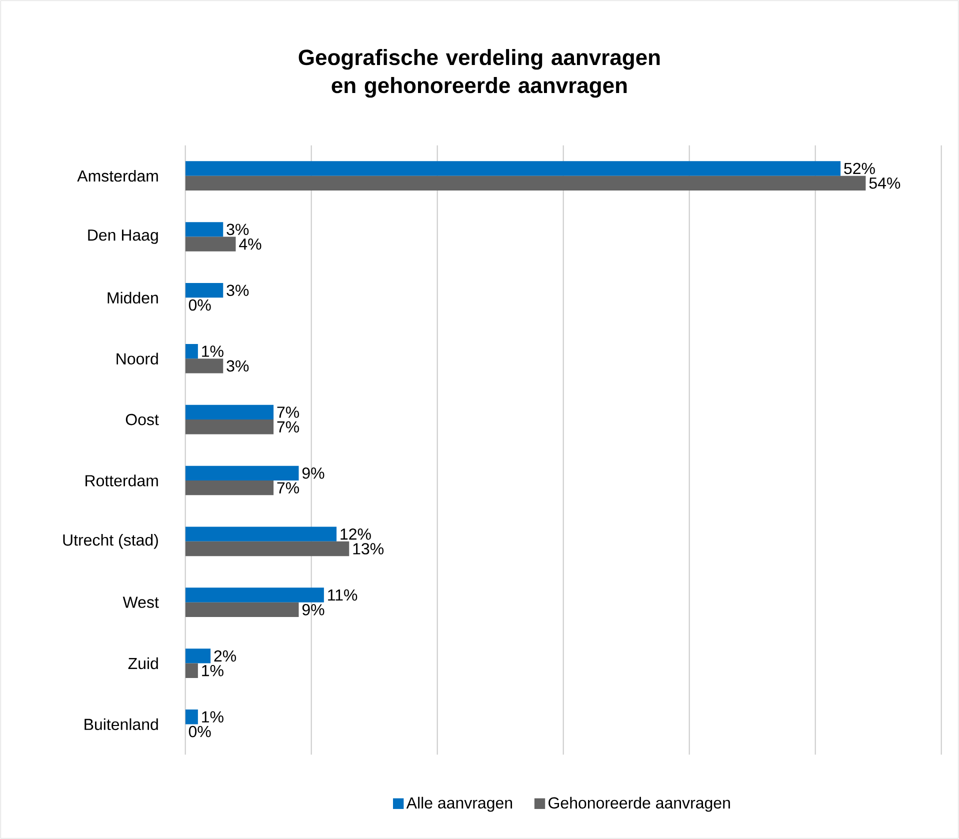 The height and width of the screenshot is (839, 959). What do you see at coordinates (250, 244) in the screenshot?
I see `data-label: 4%` at bounding box center [250, 244].